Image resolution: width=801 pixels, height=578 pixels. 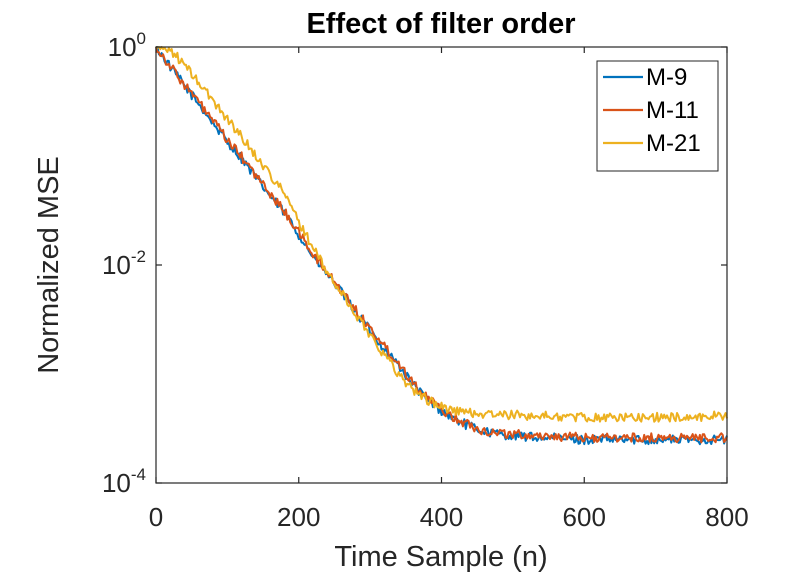 I want to click on x-tick-label: 0, so click(x=156, y=517).